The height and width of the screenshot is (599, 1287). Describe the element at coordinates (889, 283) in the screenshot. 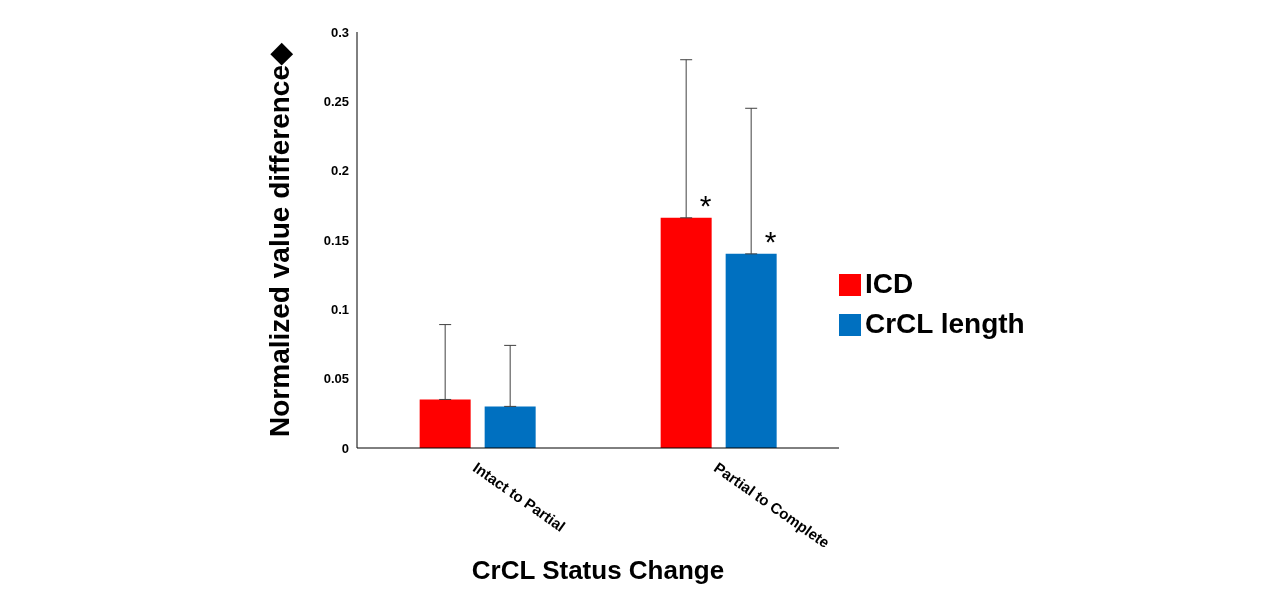

I see `legend-label: ICD` at that location.